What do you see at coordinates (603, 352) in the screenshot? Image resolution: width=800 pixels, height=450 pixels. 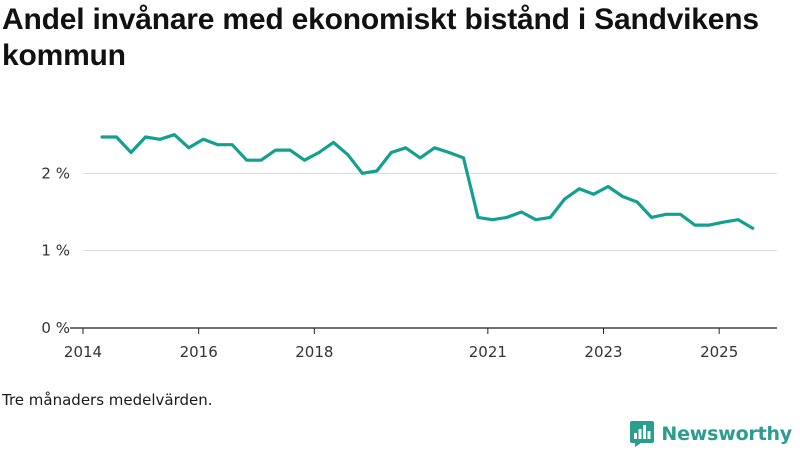 I see `x-tick-label: 2023` at bounding box center [603, 352].